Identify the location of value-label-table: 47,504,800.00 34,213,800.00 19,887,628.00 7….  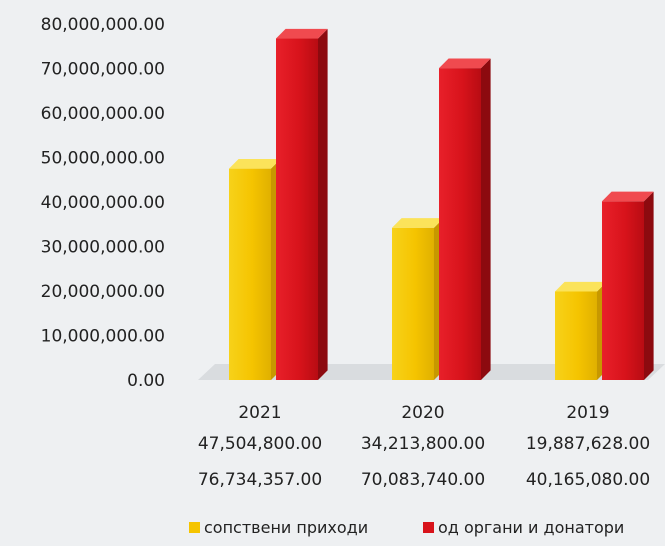
(424, 462).